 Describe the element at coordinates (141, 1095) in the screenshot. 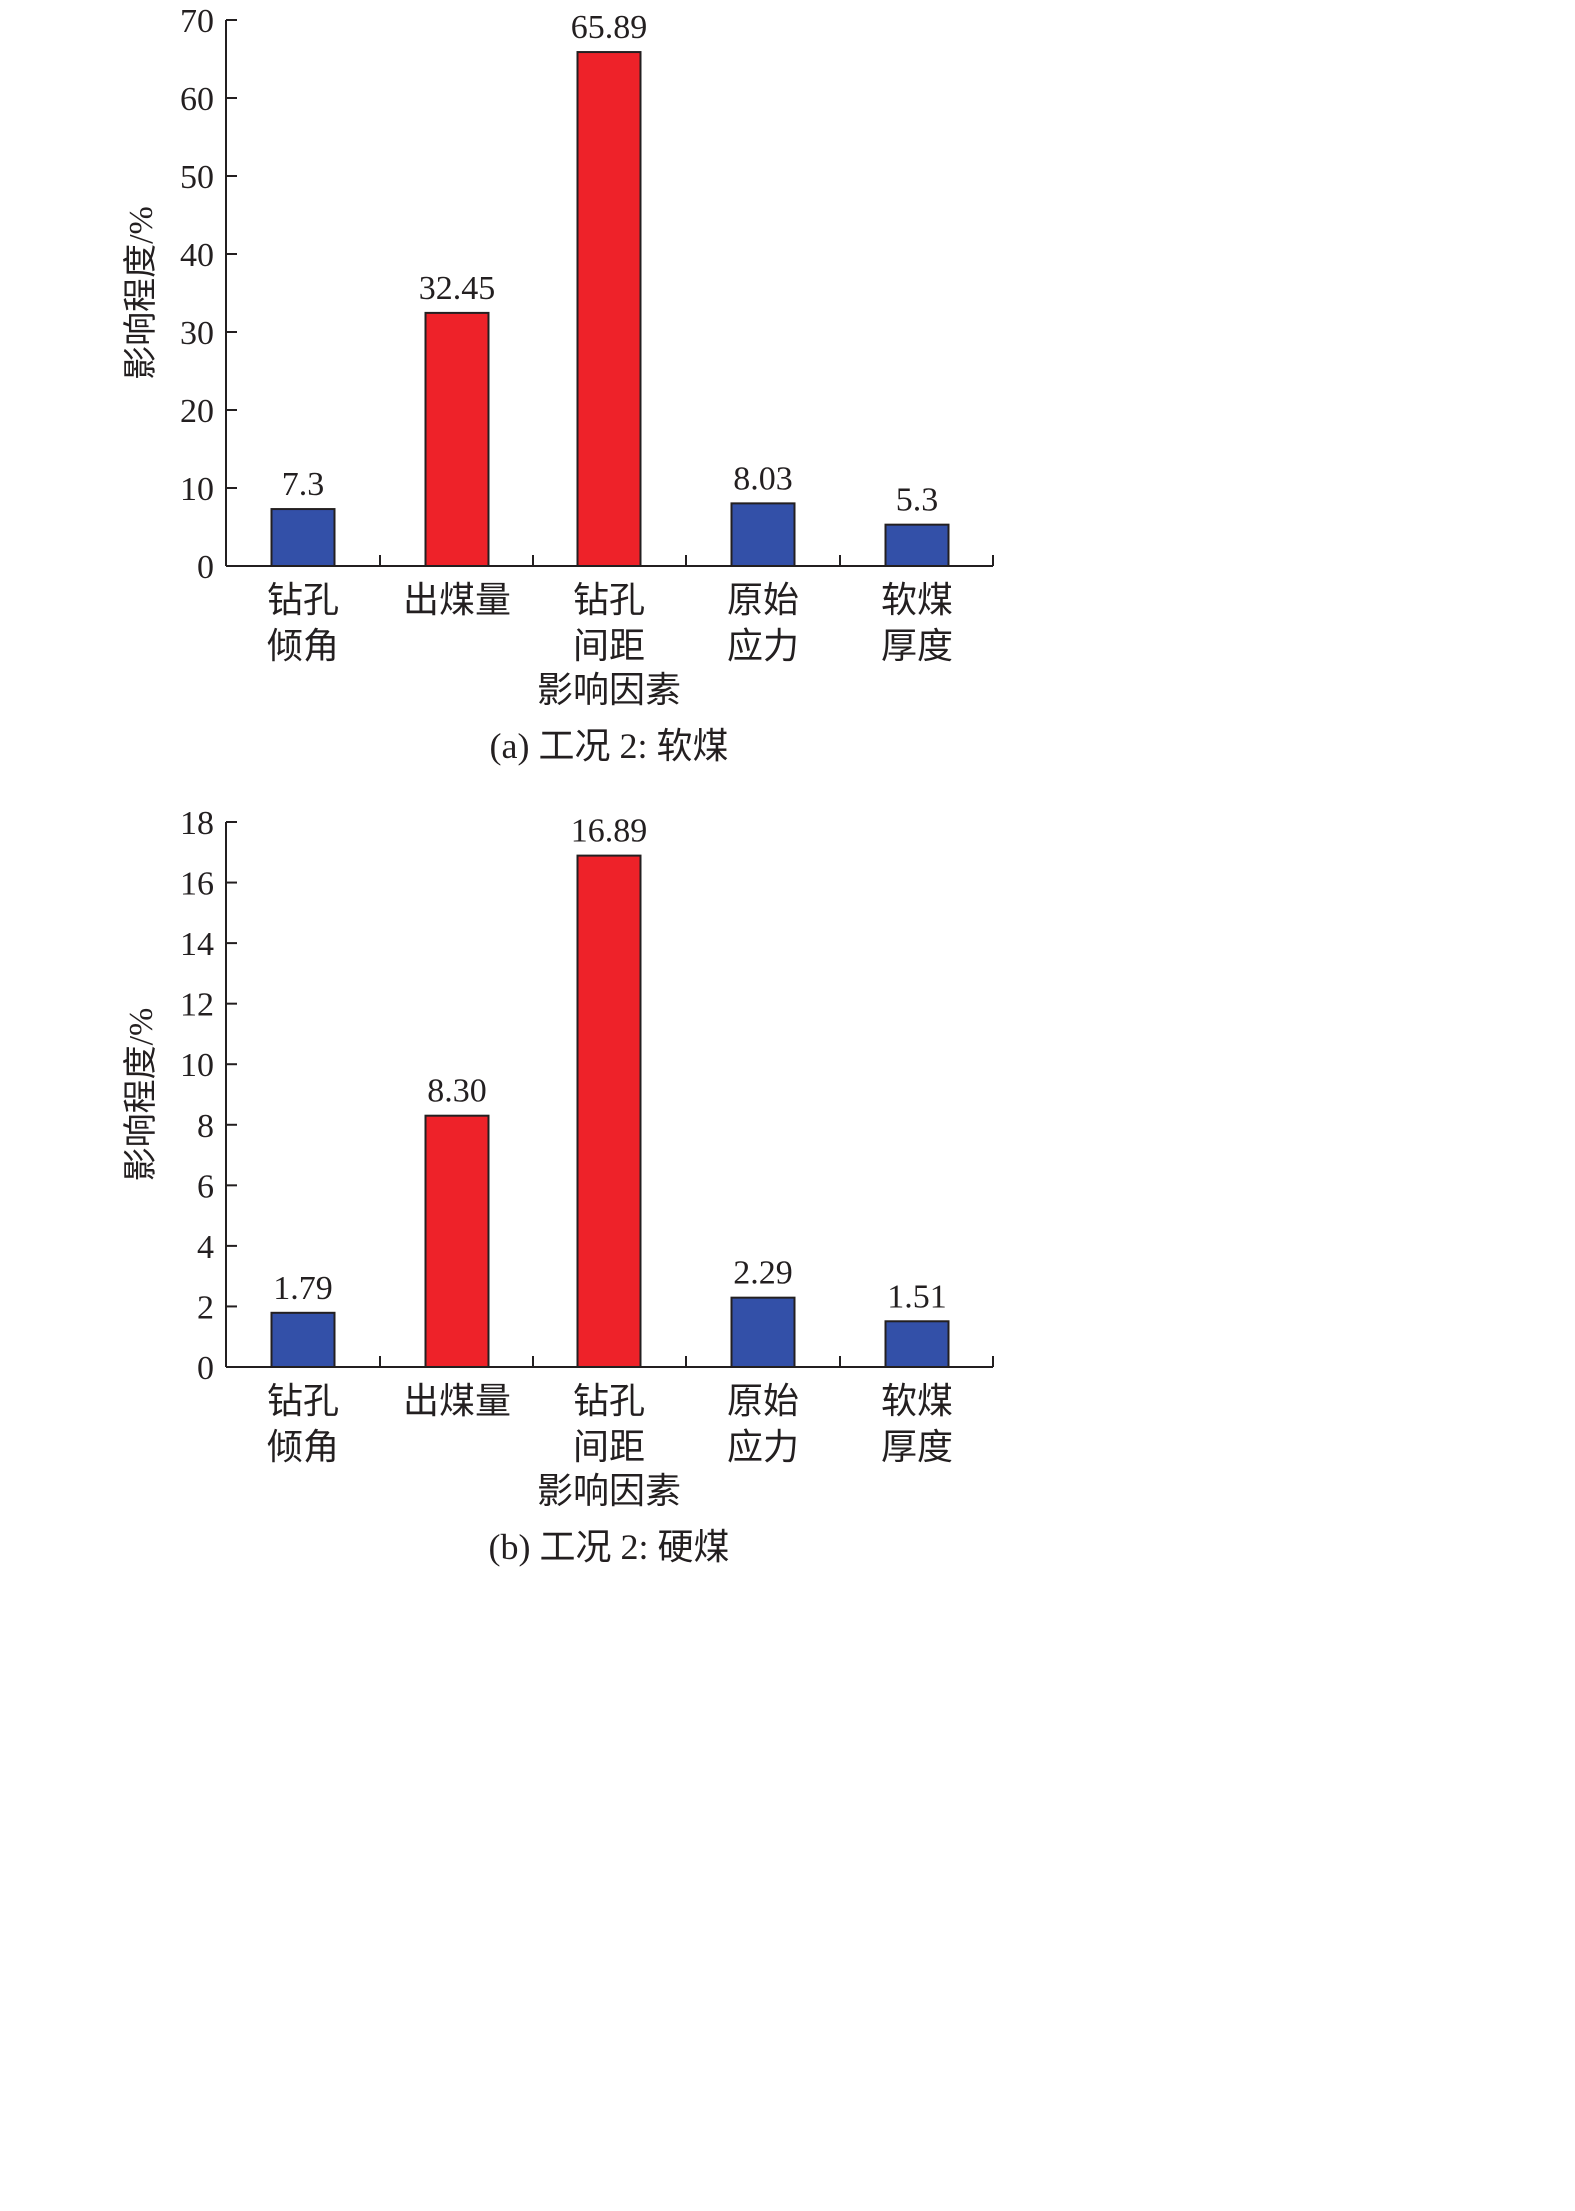

I see `chart-b-y-title: 影响程度/%` at that location.